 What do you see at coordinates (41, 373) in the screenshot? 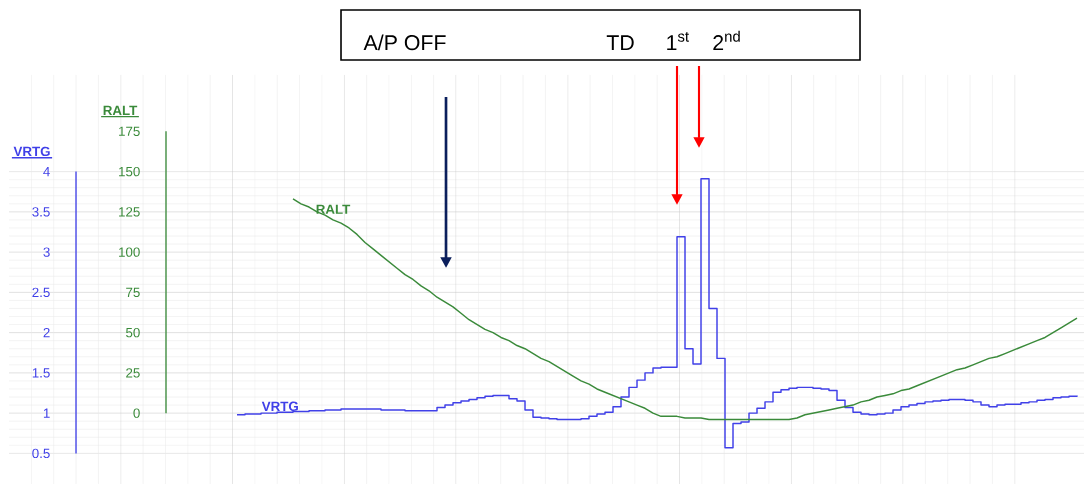
I see `y-tick-label: 1.5` at bounding box center [41, 373].